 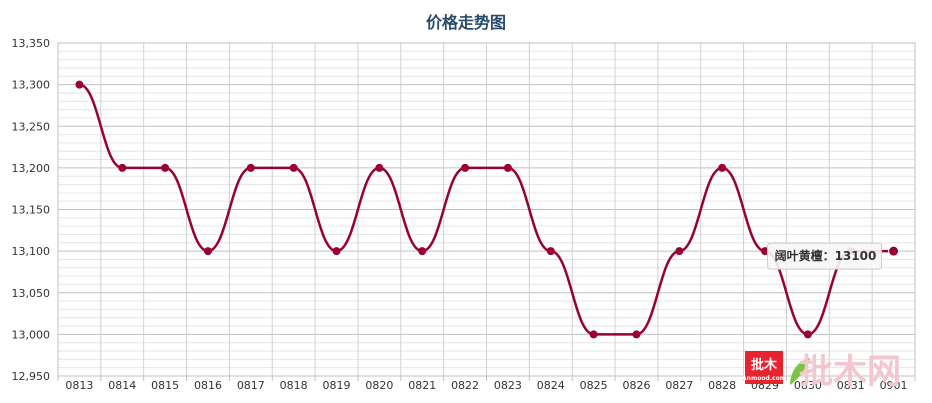 What do you see at coordinates (31, 293) in the screenshot?
I see `y-tick-label: 13,050` at bounding box center [31, 293].